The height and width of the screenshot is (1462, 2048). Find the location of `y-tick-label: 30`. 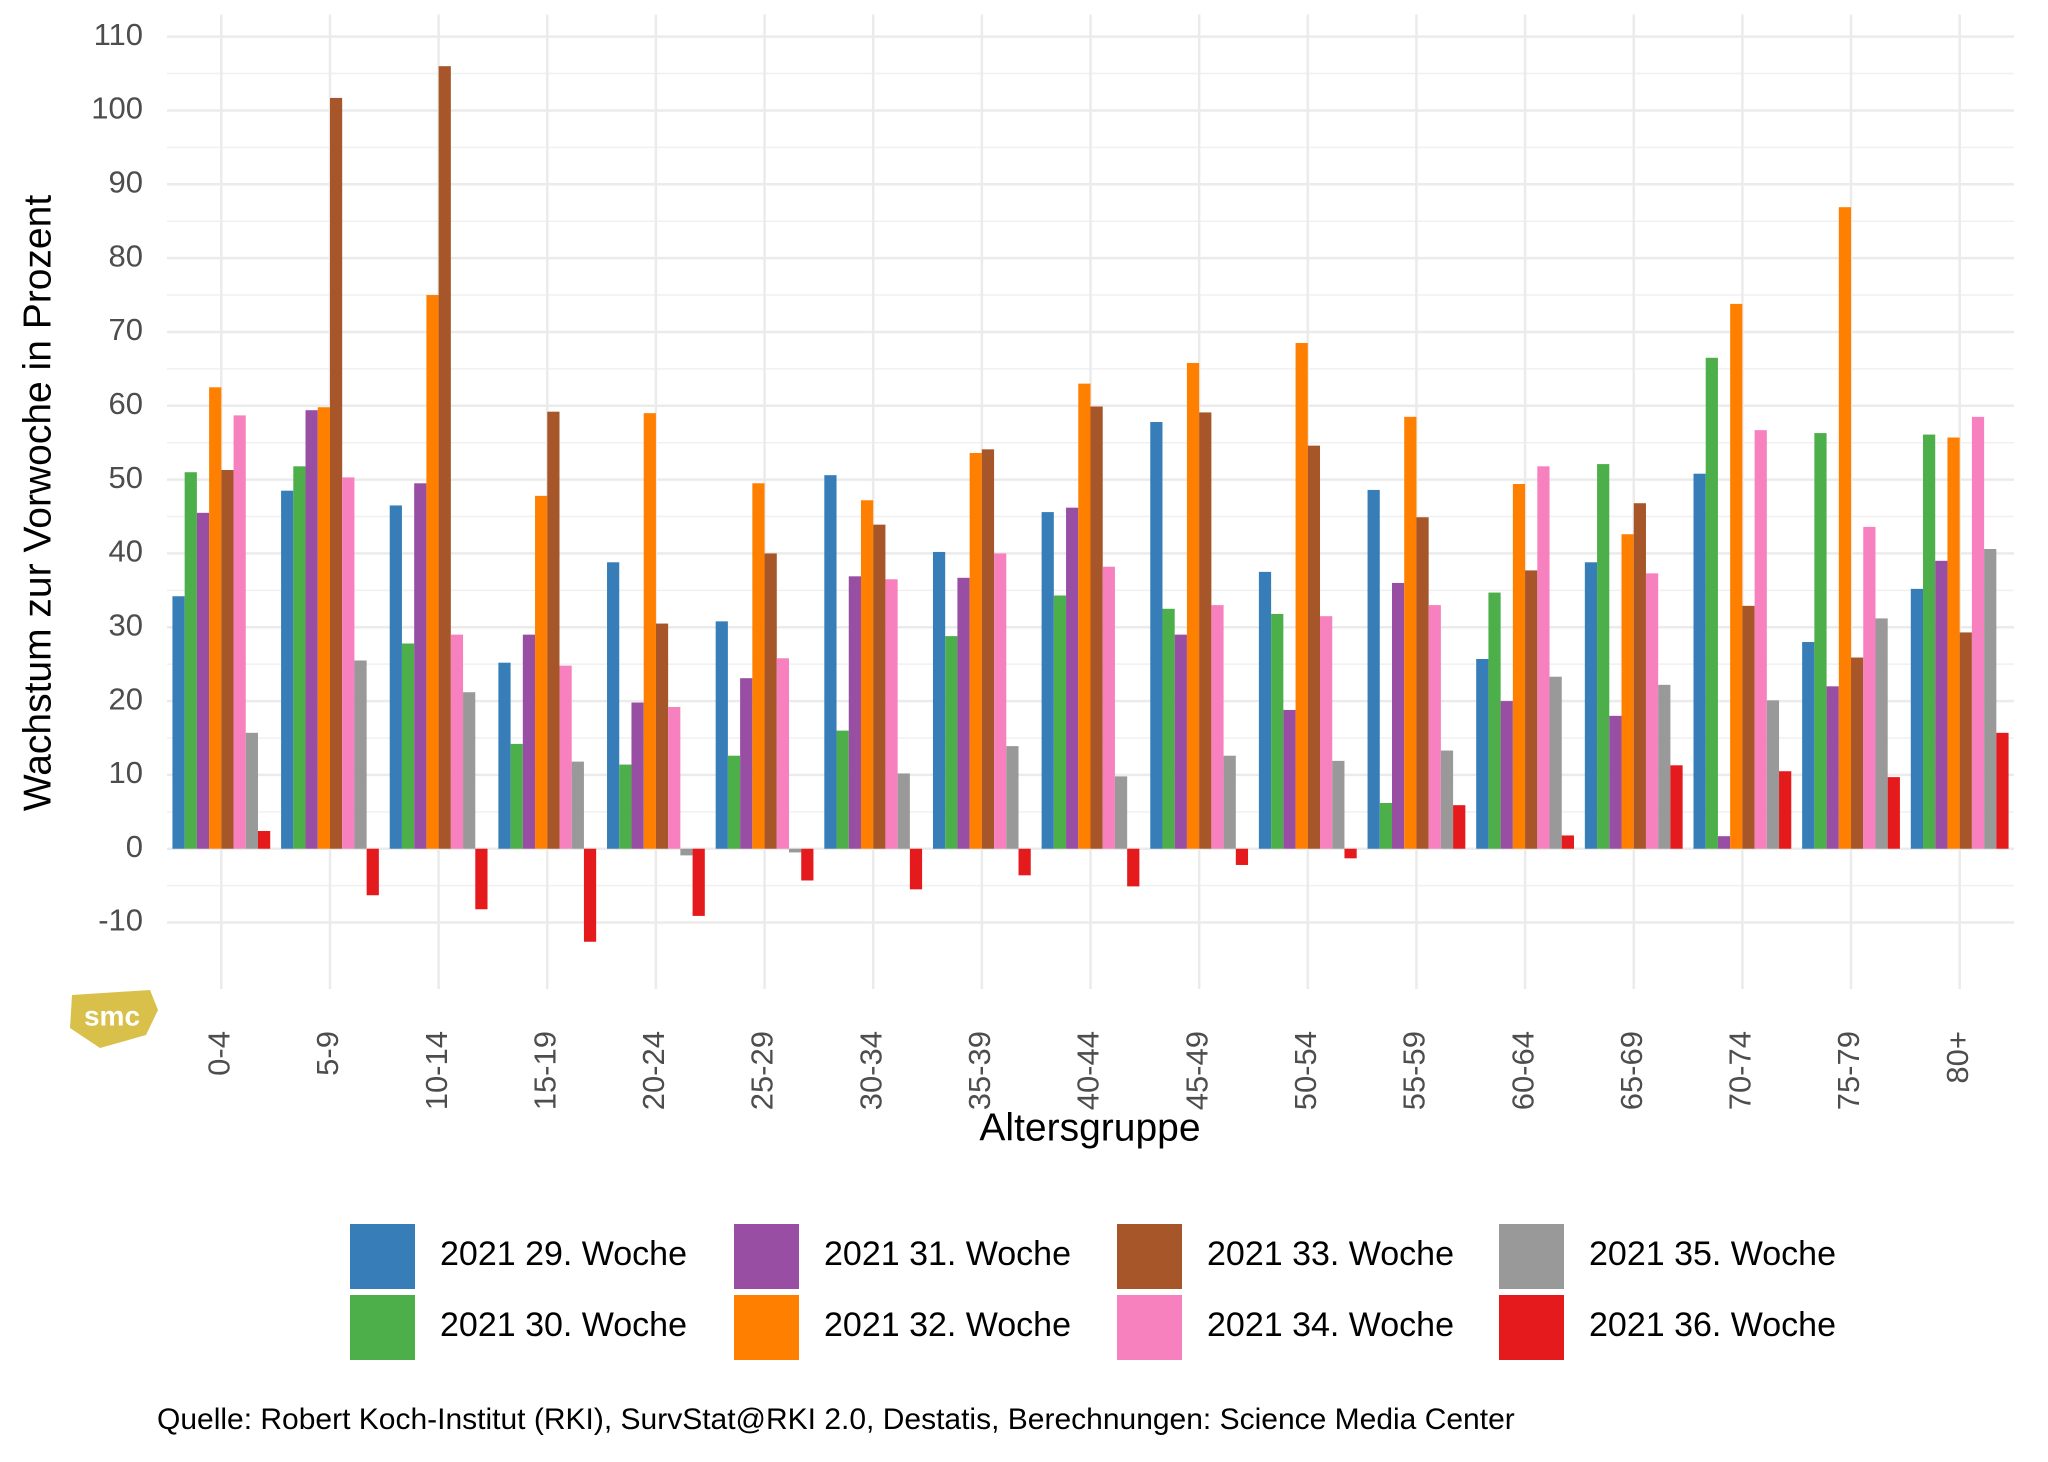

y-tick-label: 30 is located at coordinates (126, 624).